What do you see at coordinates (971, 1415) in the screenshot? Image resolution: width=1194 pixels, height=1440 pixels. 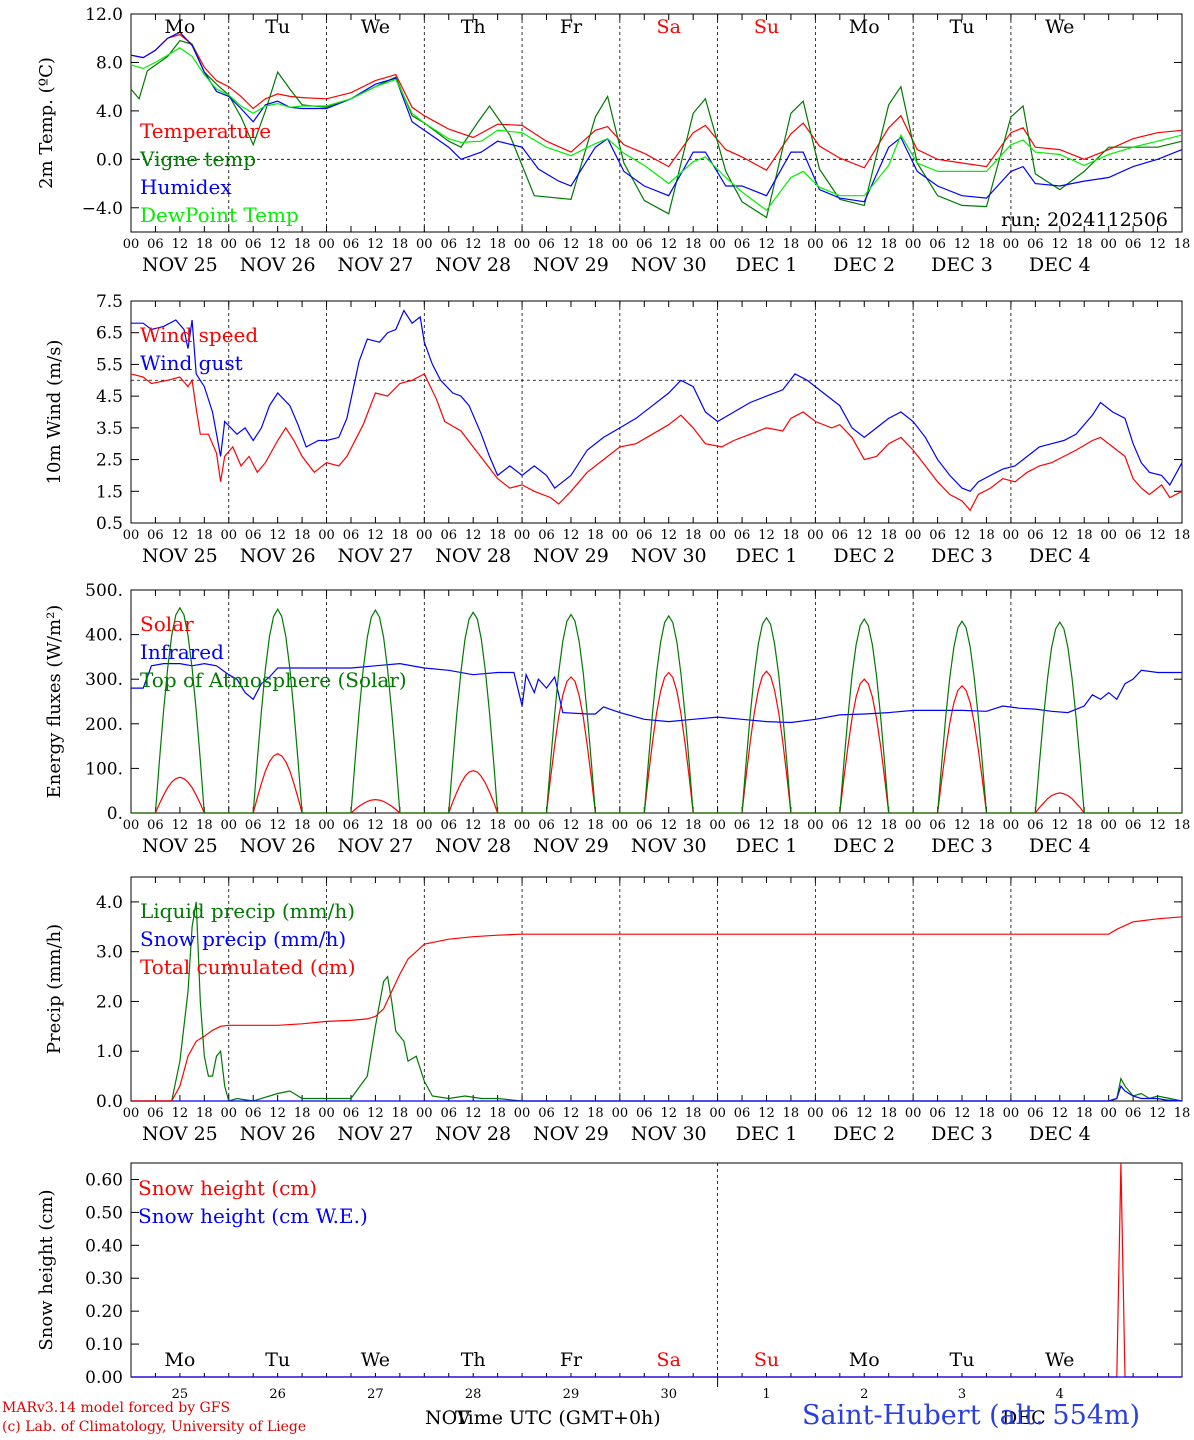 I see `station-name: Saint-Hubert (alt. 554m)` at bounding box center [971, 1415].